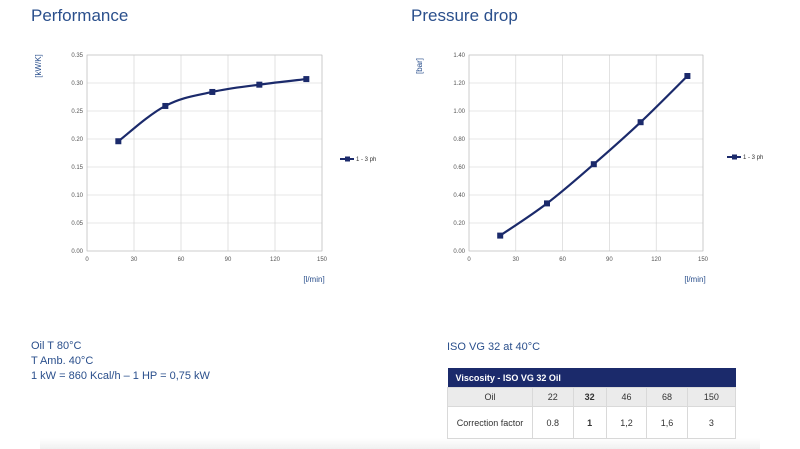  What do you see at coordinates (667, 422) in the screenshot?
I see `correction-factor-value: 1,6` at bounding box center [667, 422].